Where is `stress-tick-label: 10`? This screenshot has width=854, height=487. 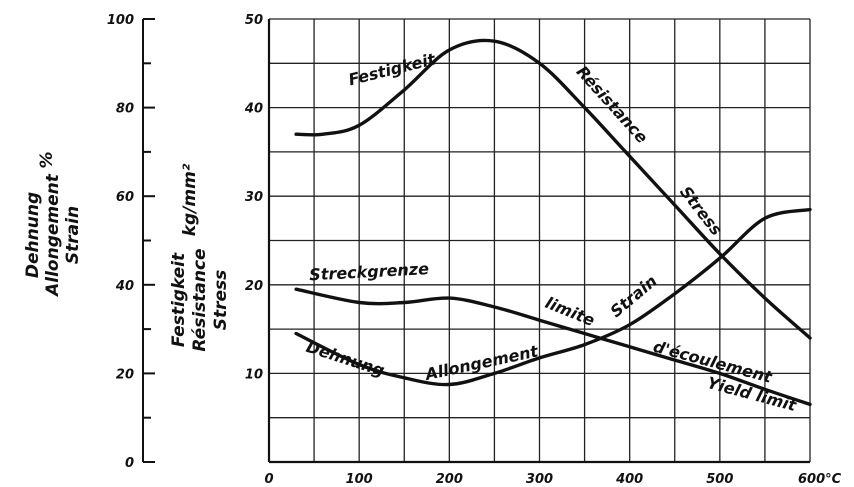
stress-tick-label: 10 is located at coordinates (254, 374).